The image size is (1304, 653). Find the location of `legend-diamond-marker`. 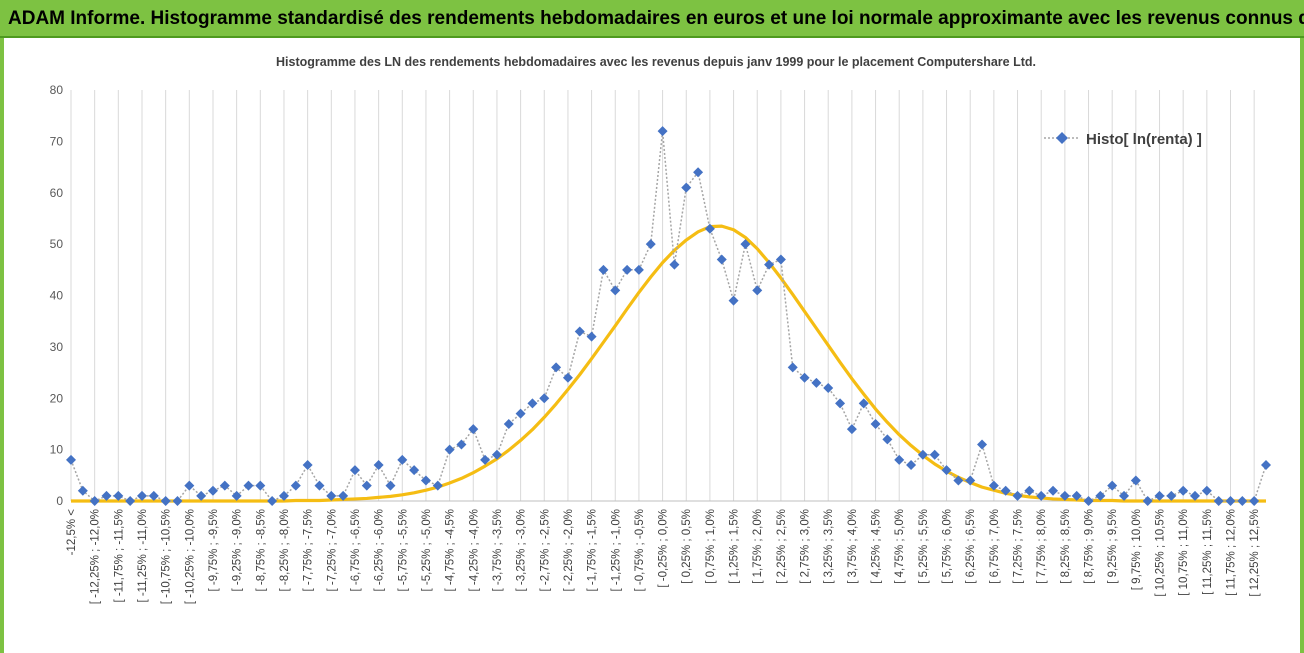

legend-diamond-marker is located at coordinates (1062, 138).